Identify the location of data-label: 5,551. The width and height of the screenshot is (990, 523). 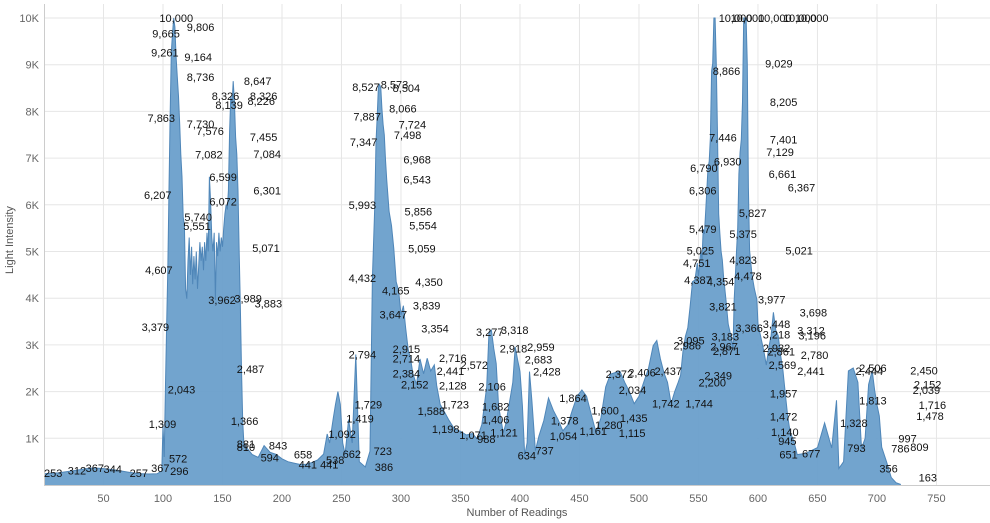
(197, 227).